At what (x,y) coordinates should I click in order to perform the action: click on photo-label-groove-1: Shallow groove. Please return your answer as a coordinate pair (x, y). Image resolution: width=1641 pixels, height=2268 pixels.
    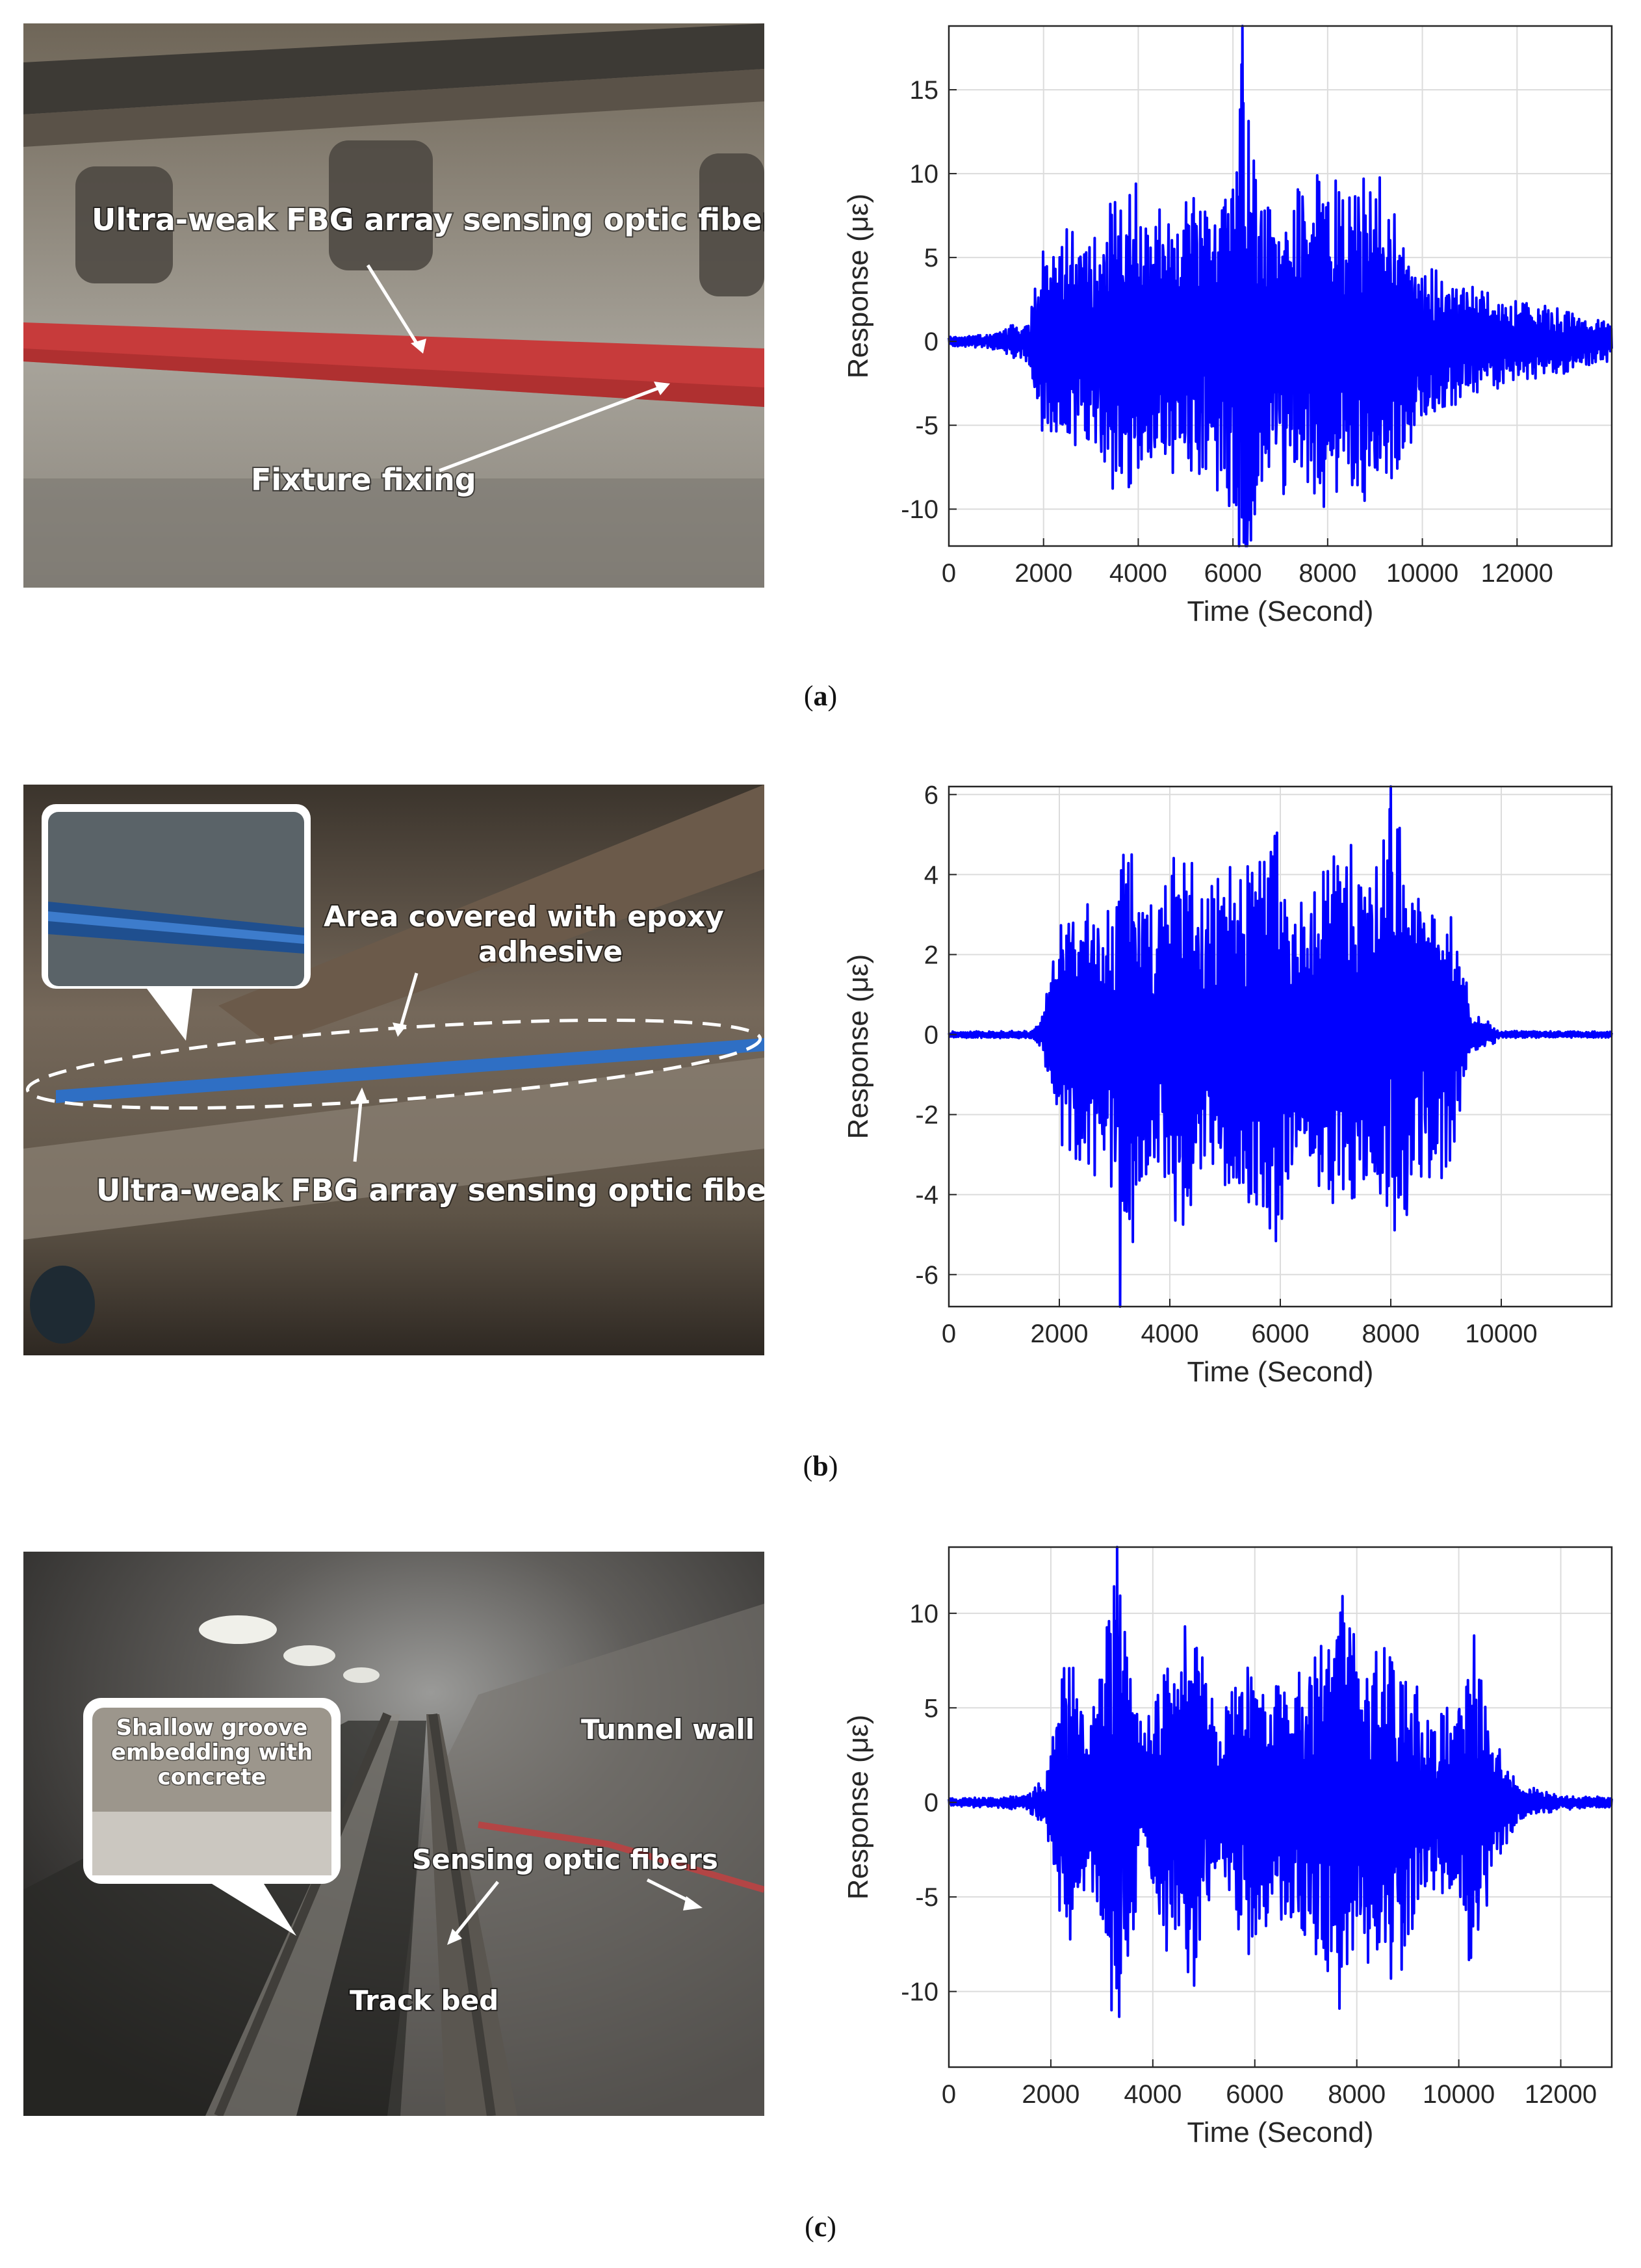
    Looking at the image, I should click on (212, 1728).